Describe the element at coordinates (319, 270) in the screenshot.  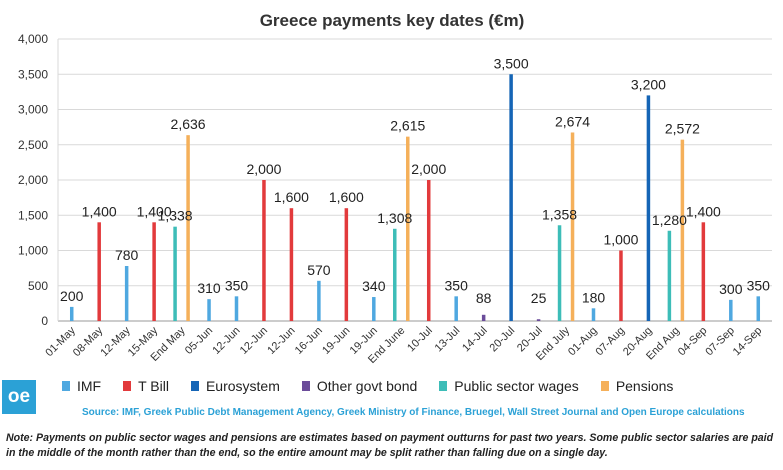
I see `data-label: 570` at that location.